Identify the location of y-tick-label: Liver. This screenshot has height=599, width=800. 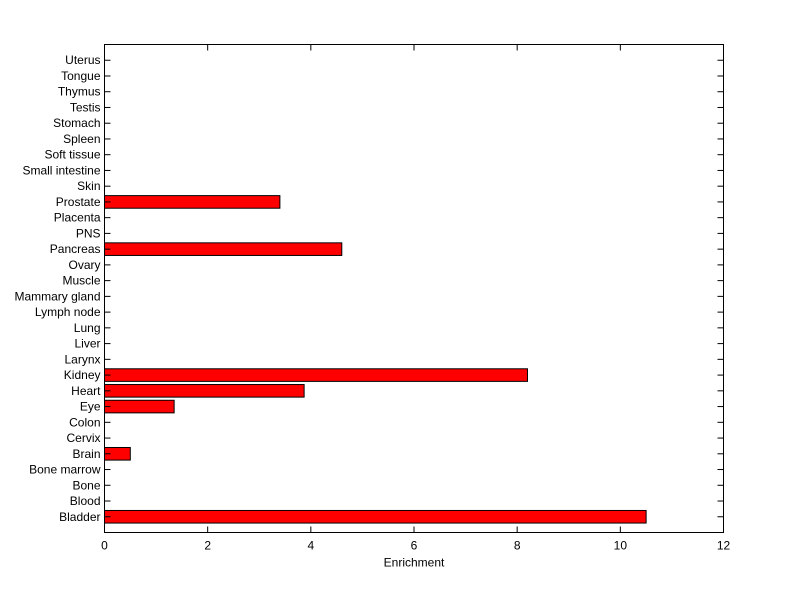
(87, 344).